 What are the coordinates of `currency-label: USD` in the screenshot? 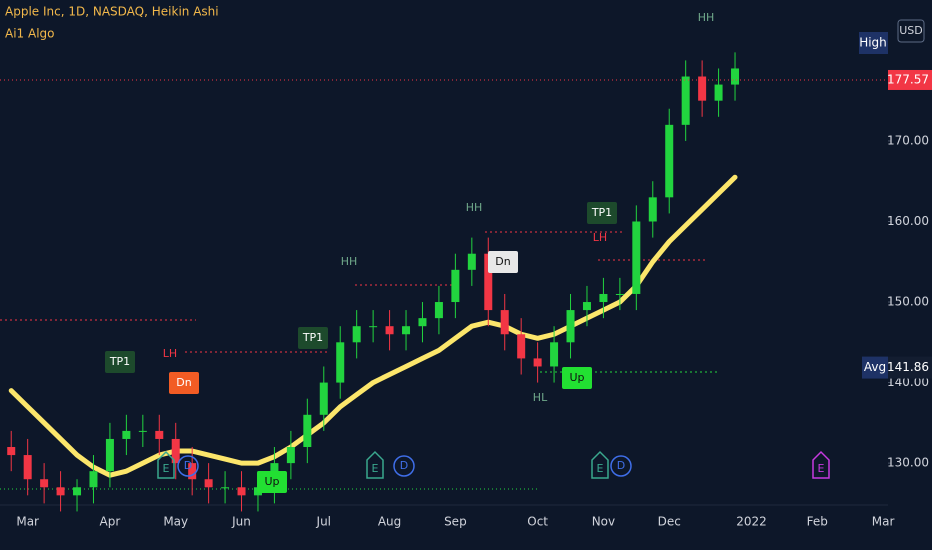 It's located at (911, 30).